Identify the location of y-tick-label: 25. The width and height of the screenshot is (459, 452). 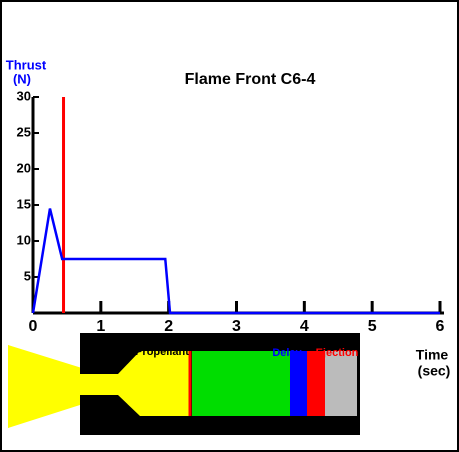
(24, 131).